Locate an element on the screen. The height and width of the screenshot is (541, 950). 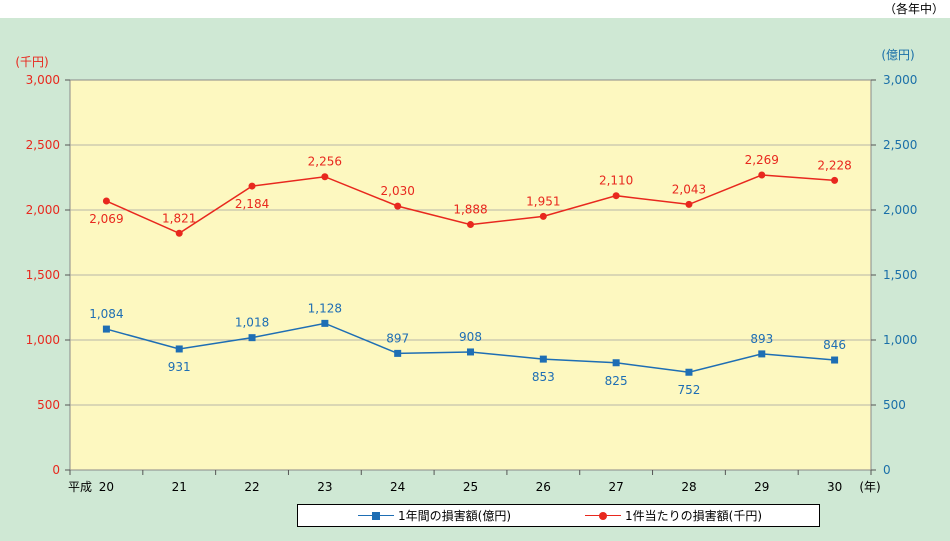
data-label: 1,084 is located at coordinates (106, 314).